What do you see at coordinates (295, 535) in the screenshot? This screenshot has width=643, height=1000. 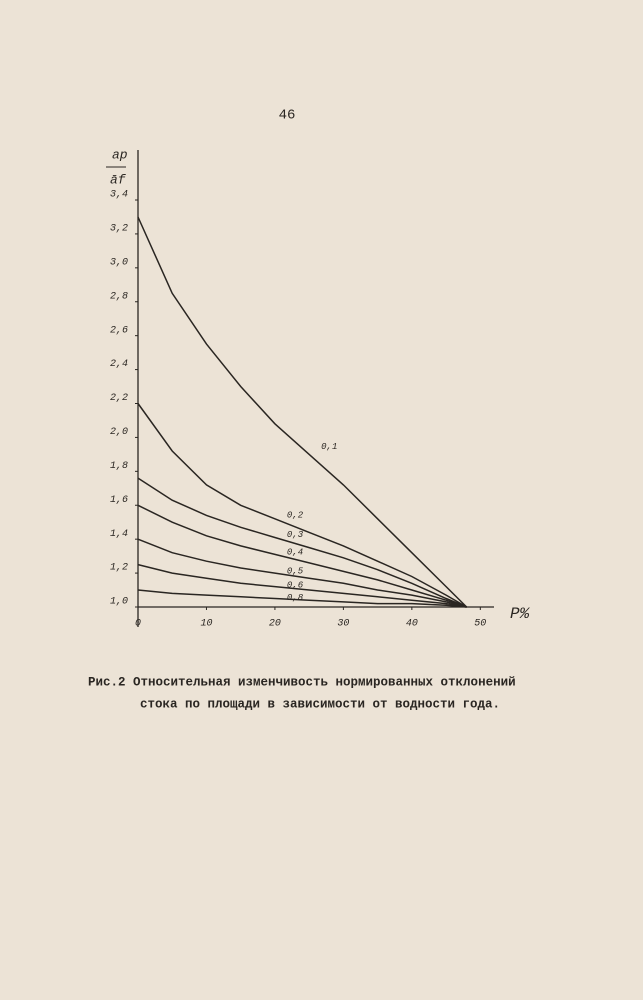 I see `curve-label: 0,3` at bounding box center [295, 535].